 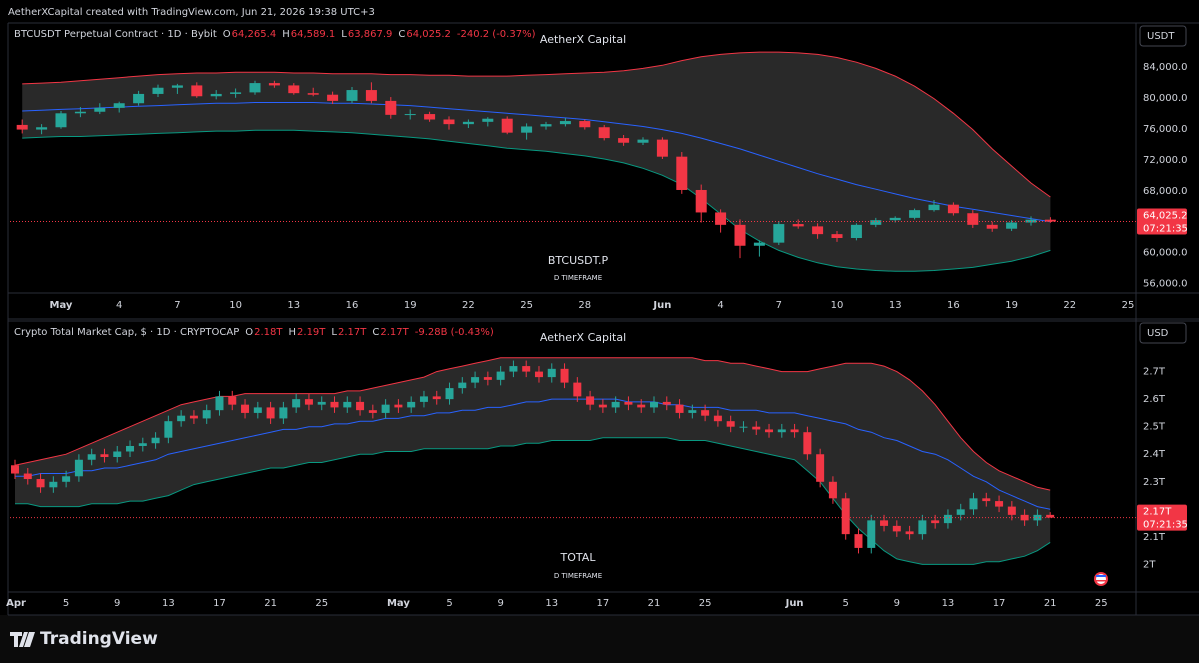 What do you see at coordinates (352, 332) in the screenshot?
I see `legend-value: 2.17T` at bounding box center [352, 332].